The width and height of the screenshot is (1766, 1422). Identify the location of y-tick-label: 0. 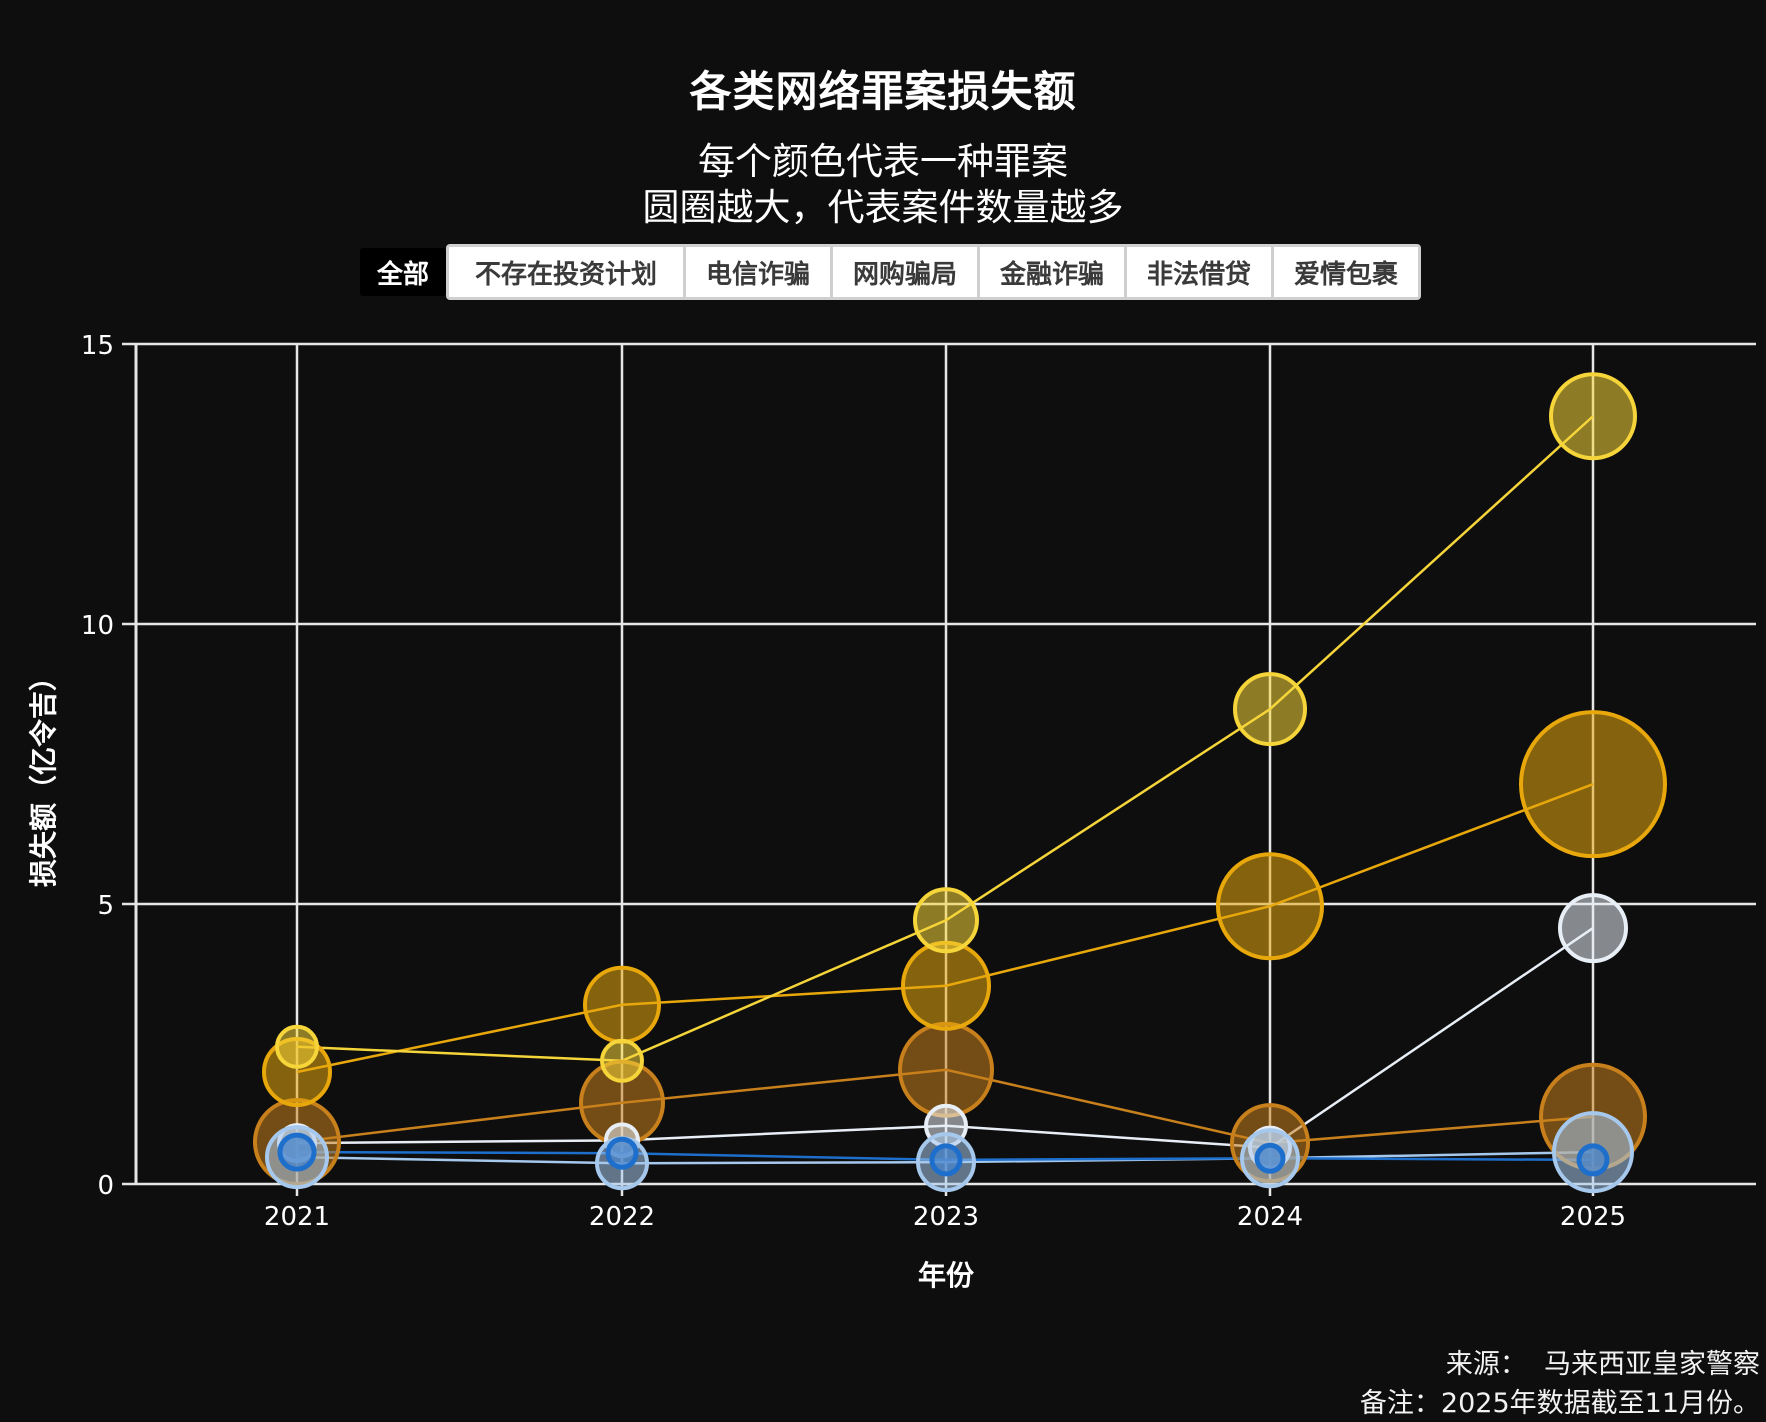
(105, 1186).